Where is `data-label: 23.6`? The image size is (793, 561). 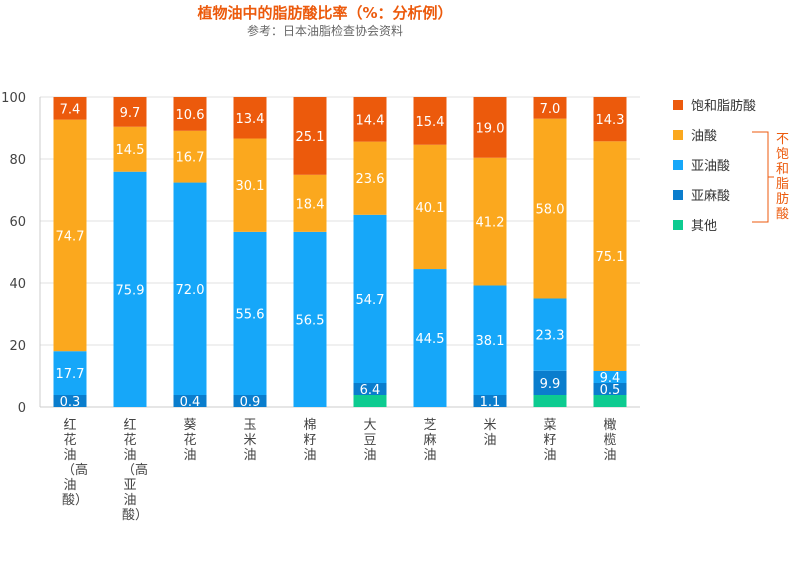
data-label: 23.6 is located at coordinates (370, 179).